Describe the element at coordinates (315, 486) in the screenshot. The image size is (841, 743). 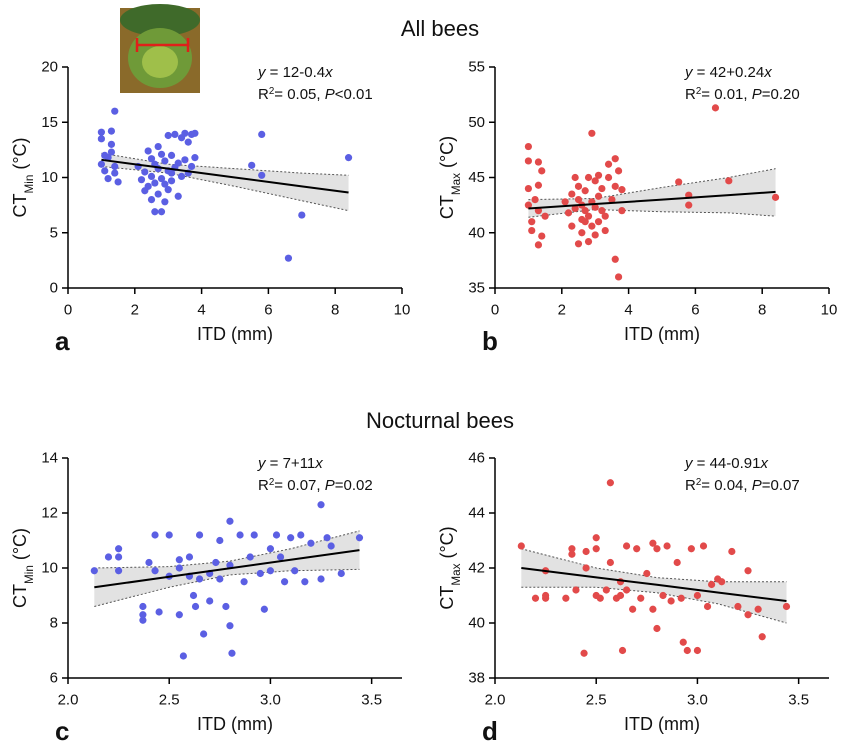
I see `stats-annotation: R2= 0.07, P=0.02` at that location.